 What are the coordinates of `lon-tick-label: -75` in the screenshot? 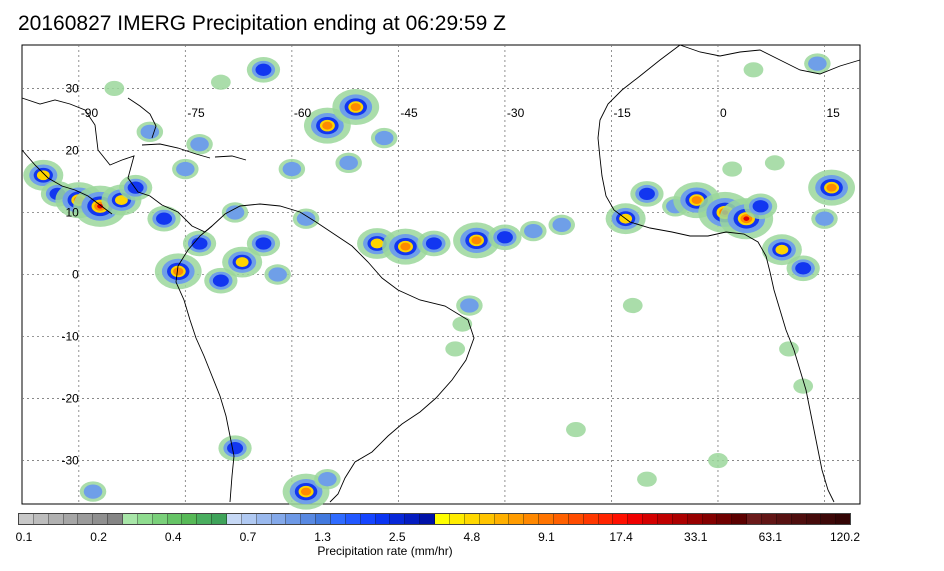 It's located at (196, 113).